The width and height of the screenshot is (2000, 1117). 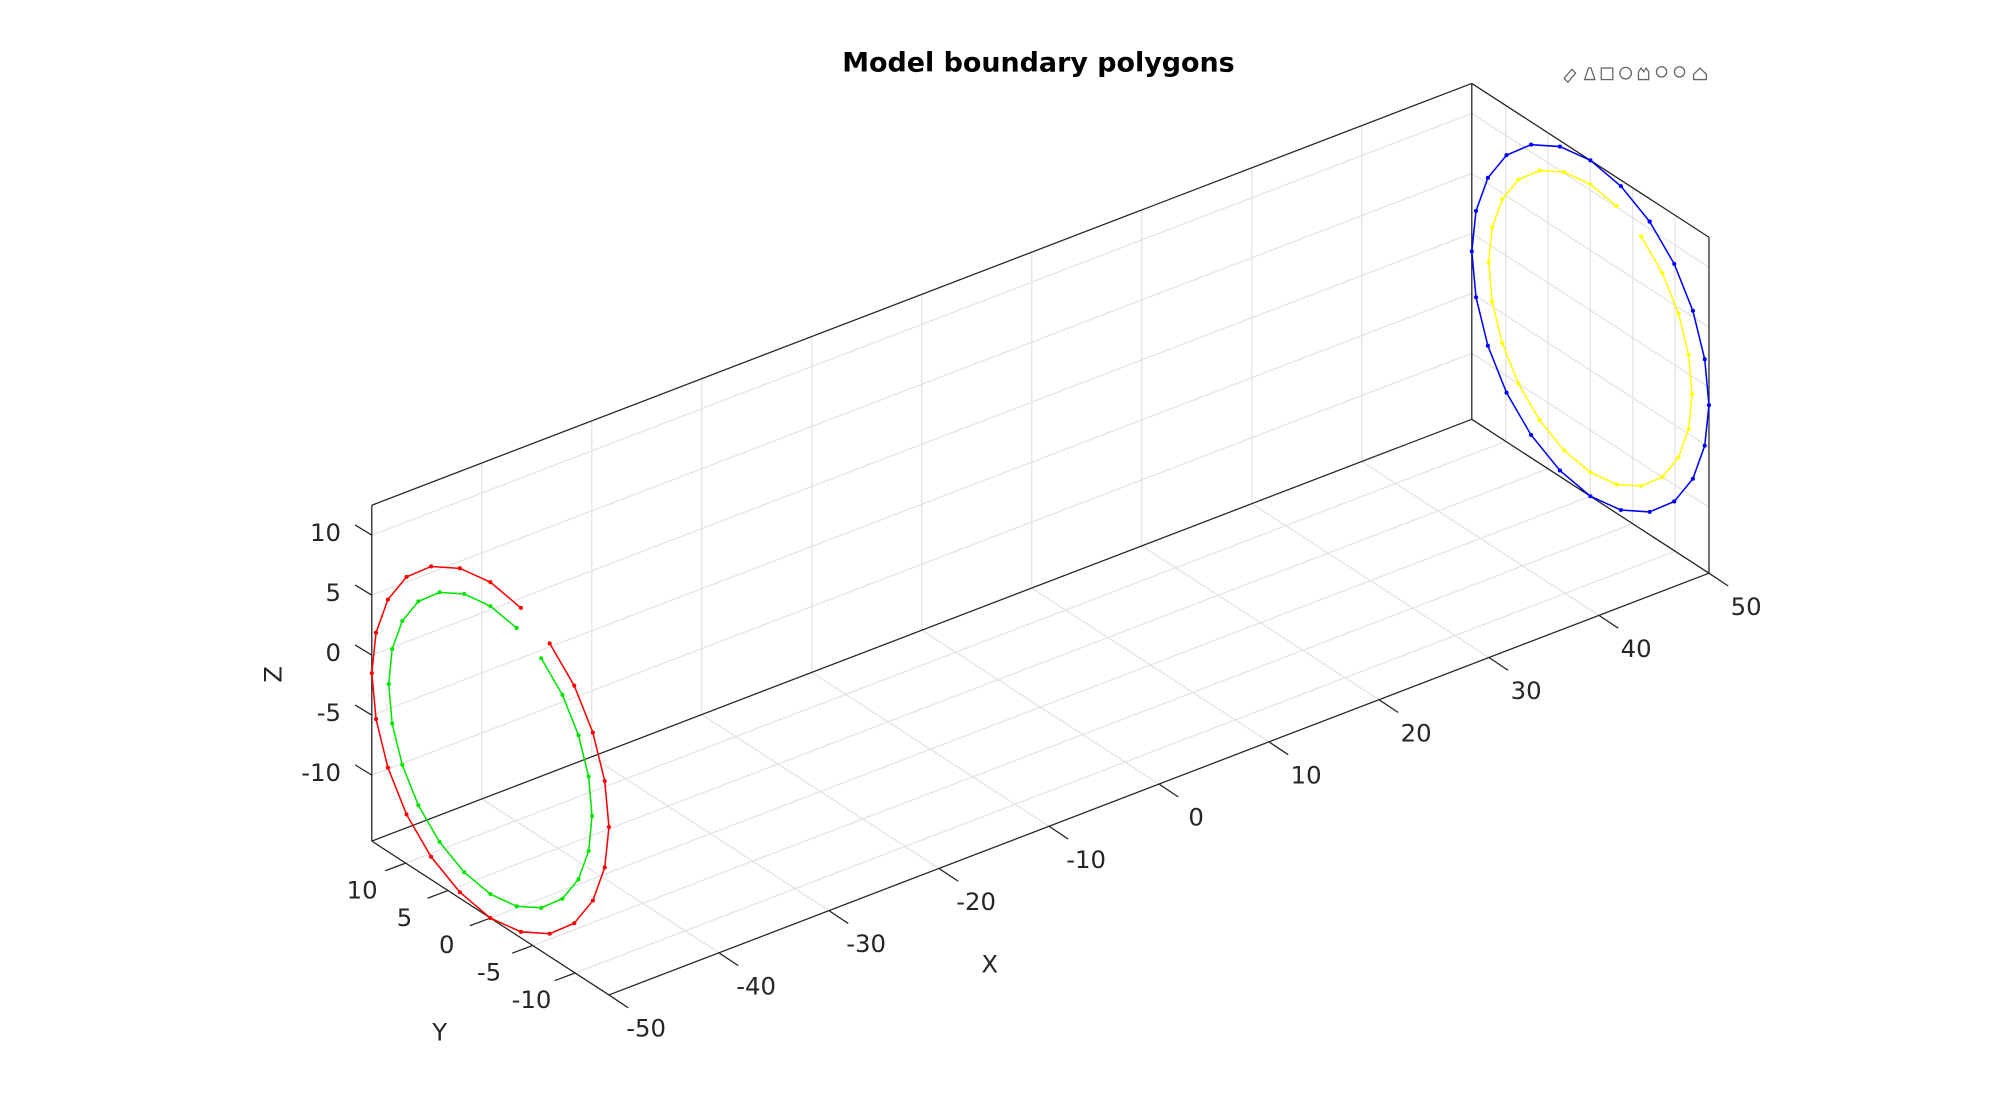 What do you see at coordinates (976, 901) in the screenshot?
I see `x-tick-label: -20` at bounding box center [976, 901].